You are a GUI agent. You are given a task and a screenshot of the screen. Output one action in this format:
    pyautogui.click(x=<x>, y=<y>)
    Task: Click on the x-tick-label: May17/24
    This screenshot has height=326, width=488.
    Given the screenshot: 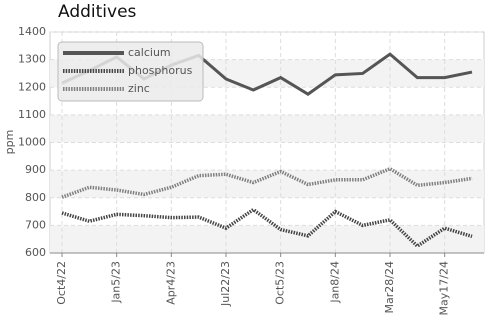 What is the action you would take?
    pyautogui.click(x=444, y=288)
    